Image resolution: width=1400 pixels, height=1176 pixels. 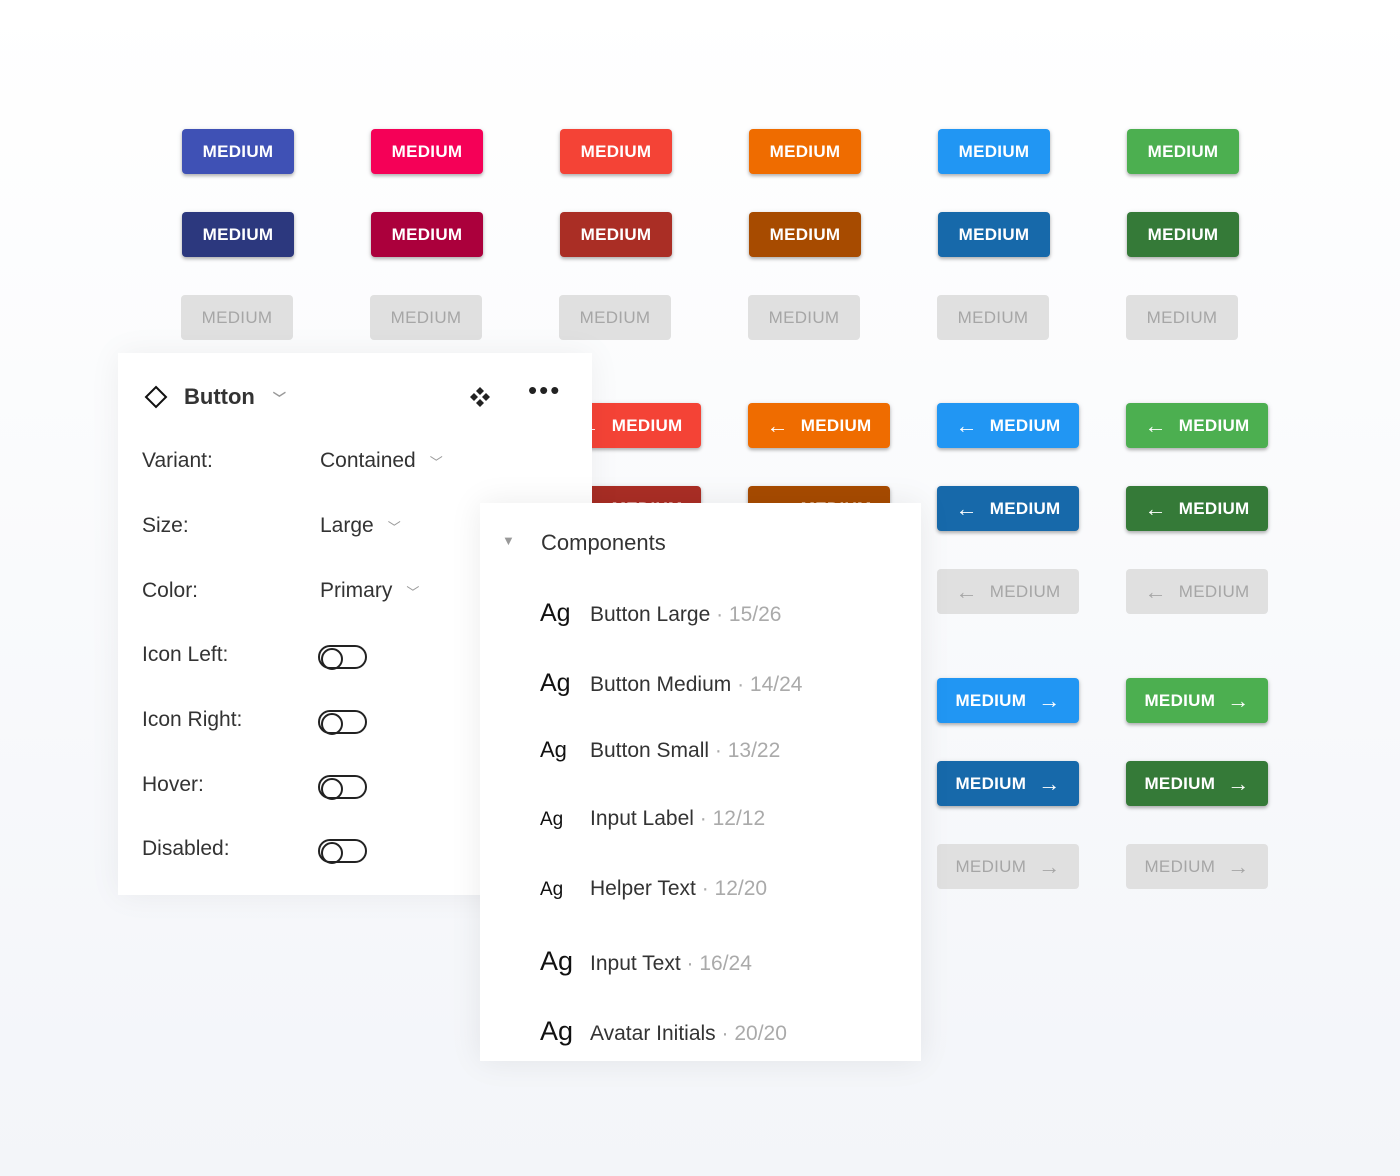 What do you see at coordinates (356, 590) in the screenshot?
I see `prop-value: Primary` at bounding box center [356, 590].